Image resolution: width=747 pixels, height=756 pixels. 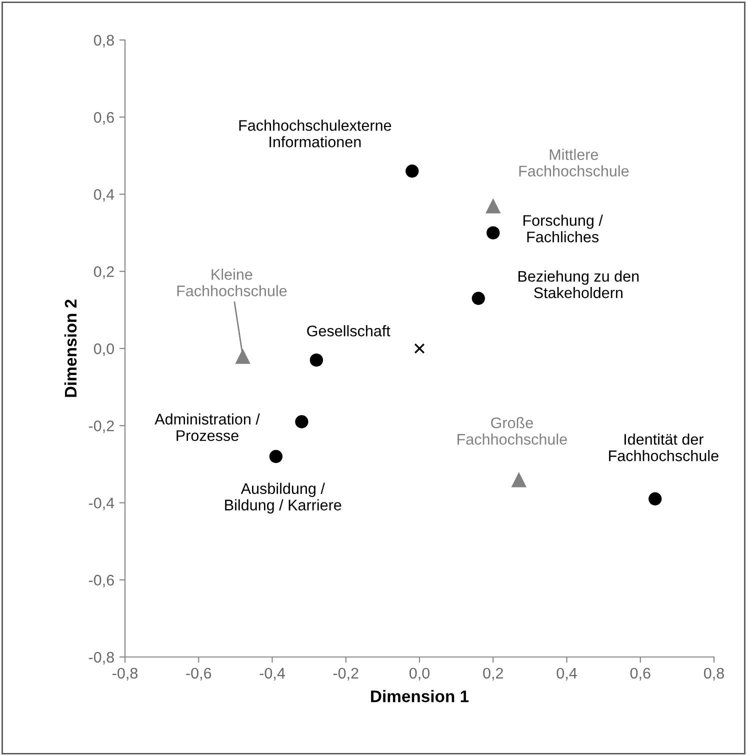 I want to click on annotation: Kleine Fachhochschule, so click(x=232, y=282).